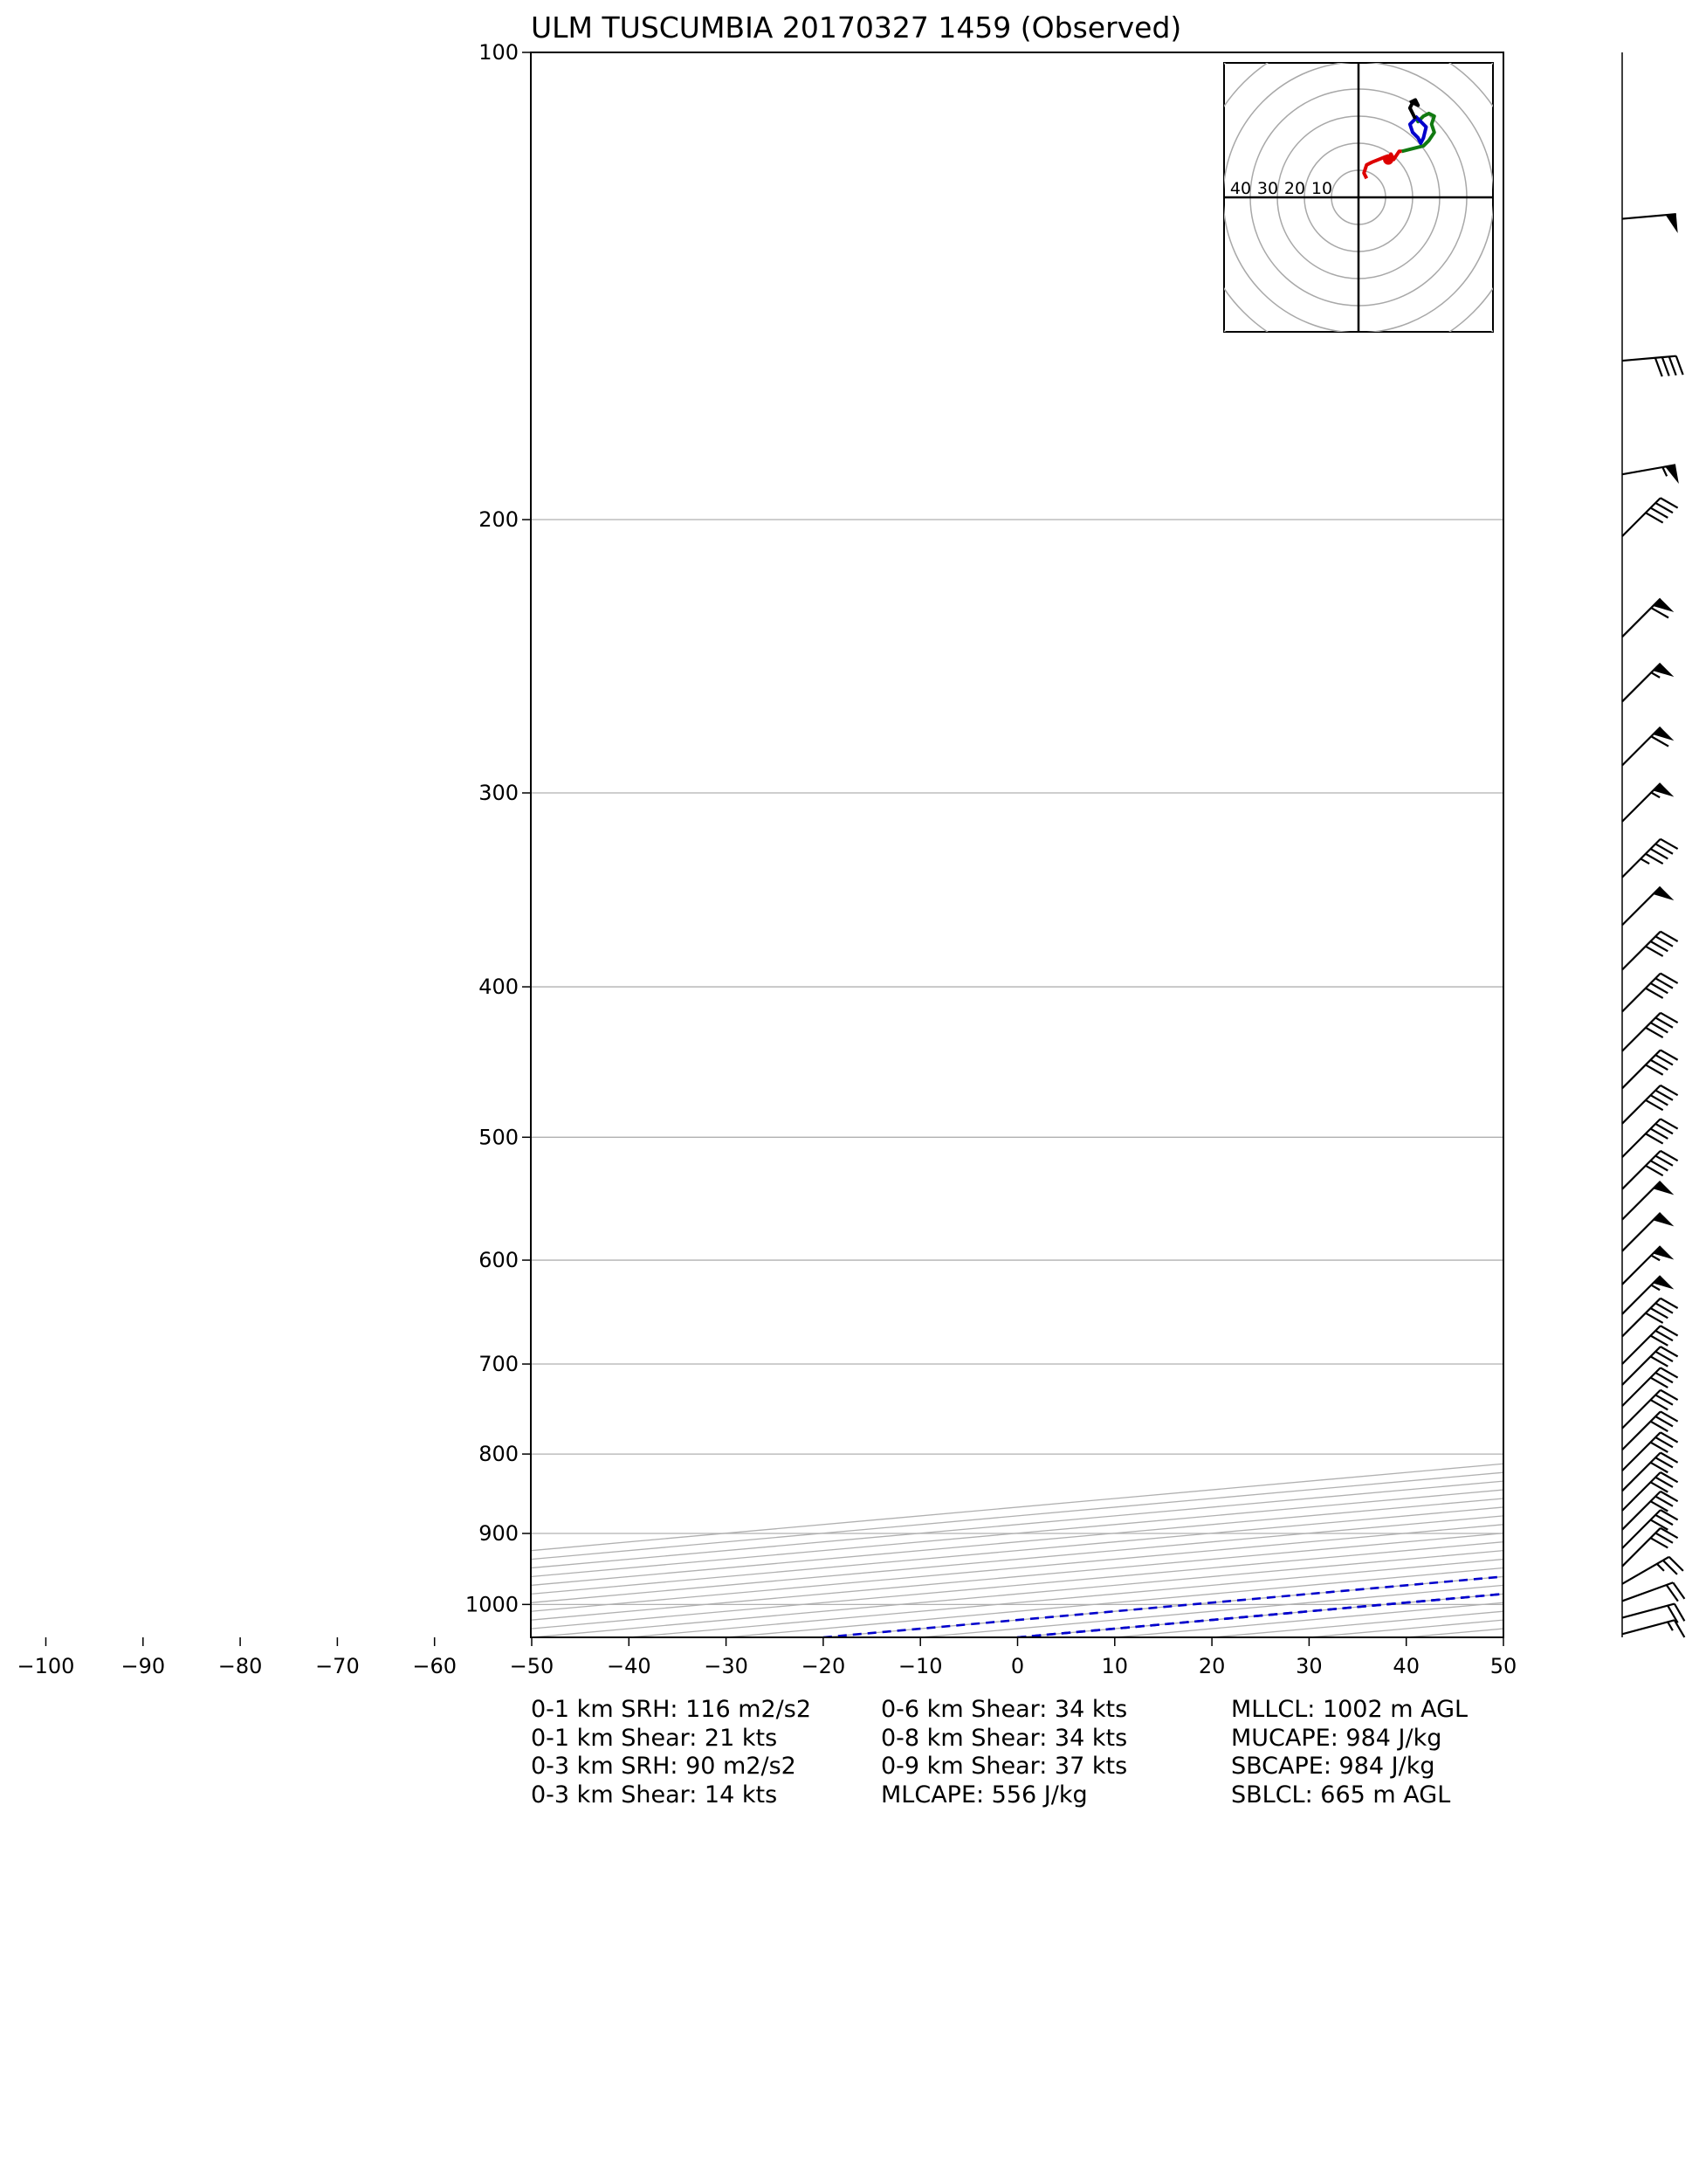 The image size is (1699, 2184). What do you see at coordinates (1321, 188) in the screenshot?
I see `hodograph-ring-label: 10` at bounding box center [1321, 188].